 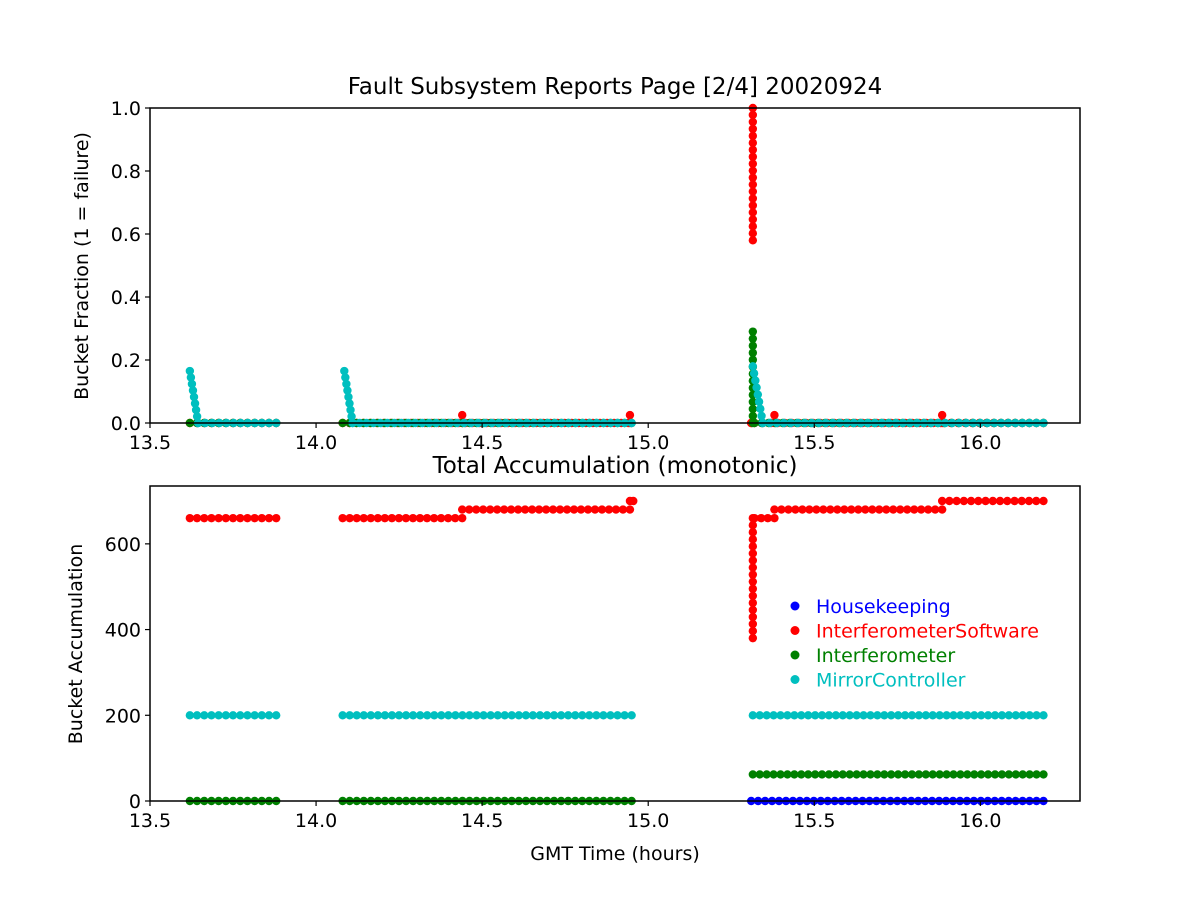 I want to click on y-tick-label: 0.4, so click(x=126, y=298).